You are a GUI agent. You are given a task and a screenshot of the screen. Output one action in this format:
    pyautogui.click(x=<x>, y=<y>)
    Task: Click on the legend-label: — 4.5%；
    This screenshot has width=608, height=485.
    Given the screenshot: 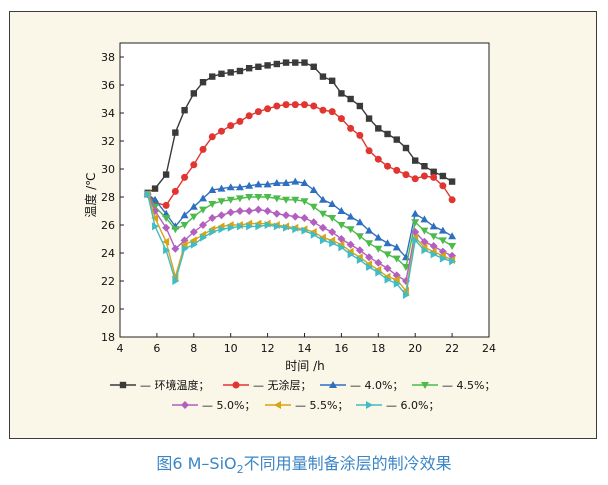 What is the action you would take?
    pyautogui.click(x=468, y=385)
    